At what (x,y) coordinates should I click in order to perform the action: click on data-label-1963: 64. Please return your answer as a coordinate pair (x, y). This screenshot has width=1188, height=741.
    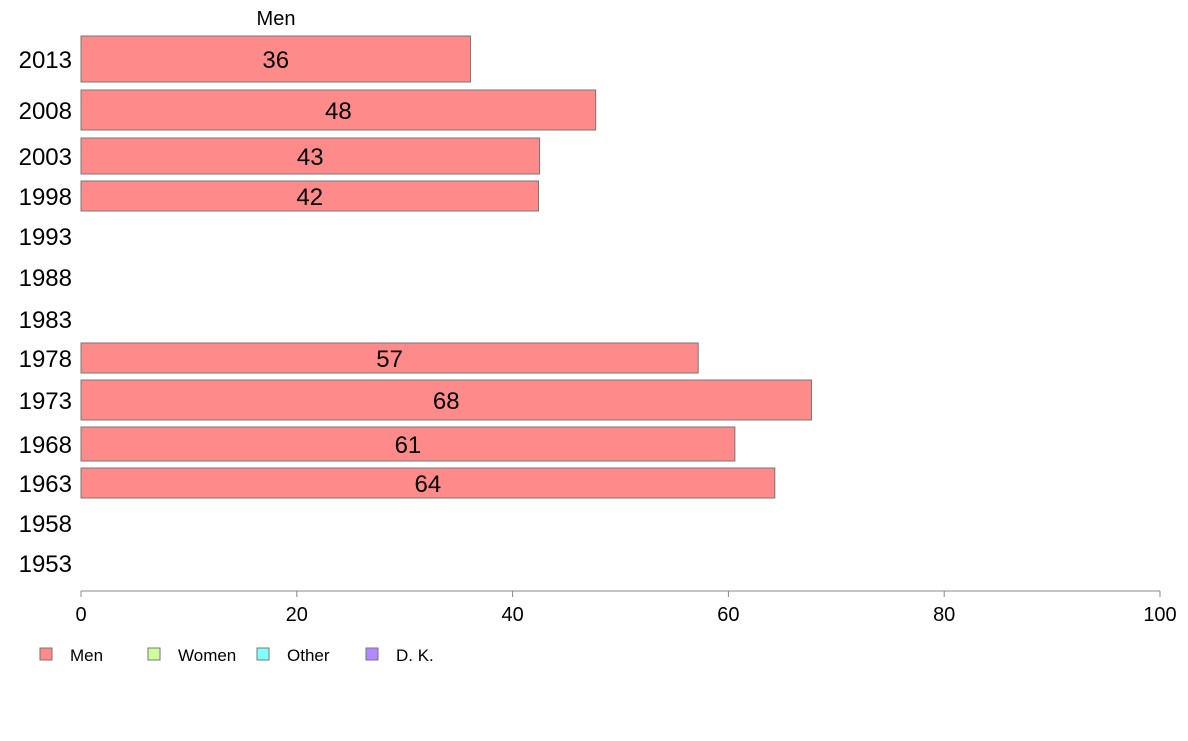
    Looking at the image, I should click on (428, 484).